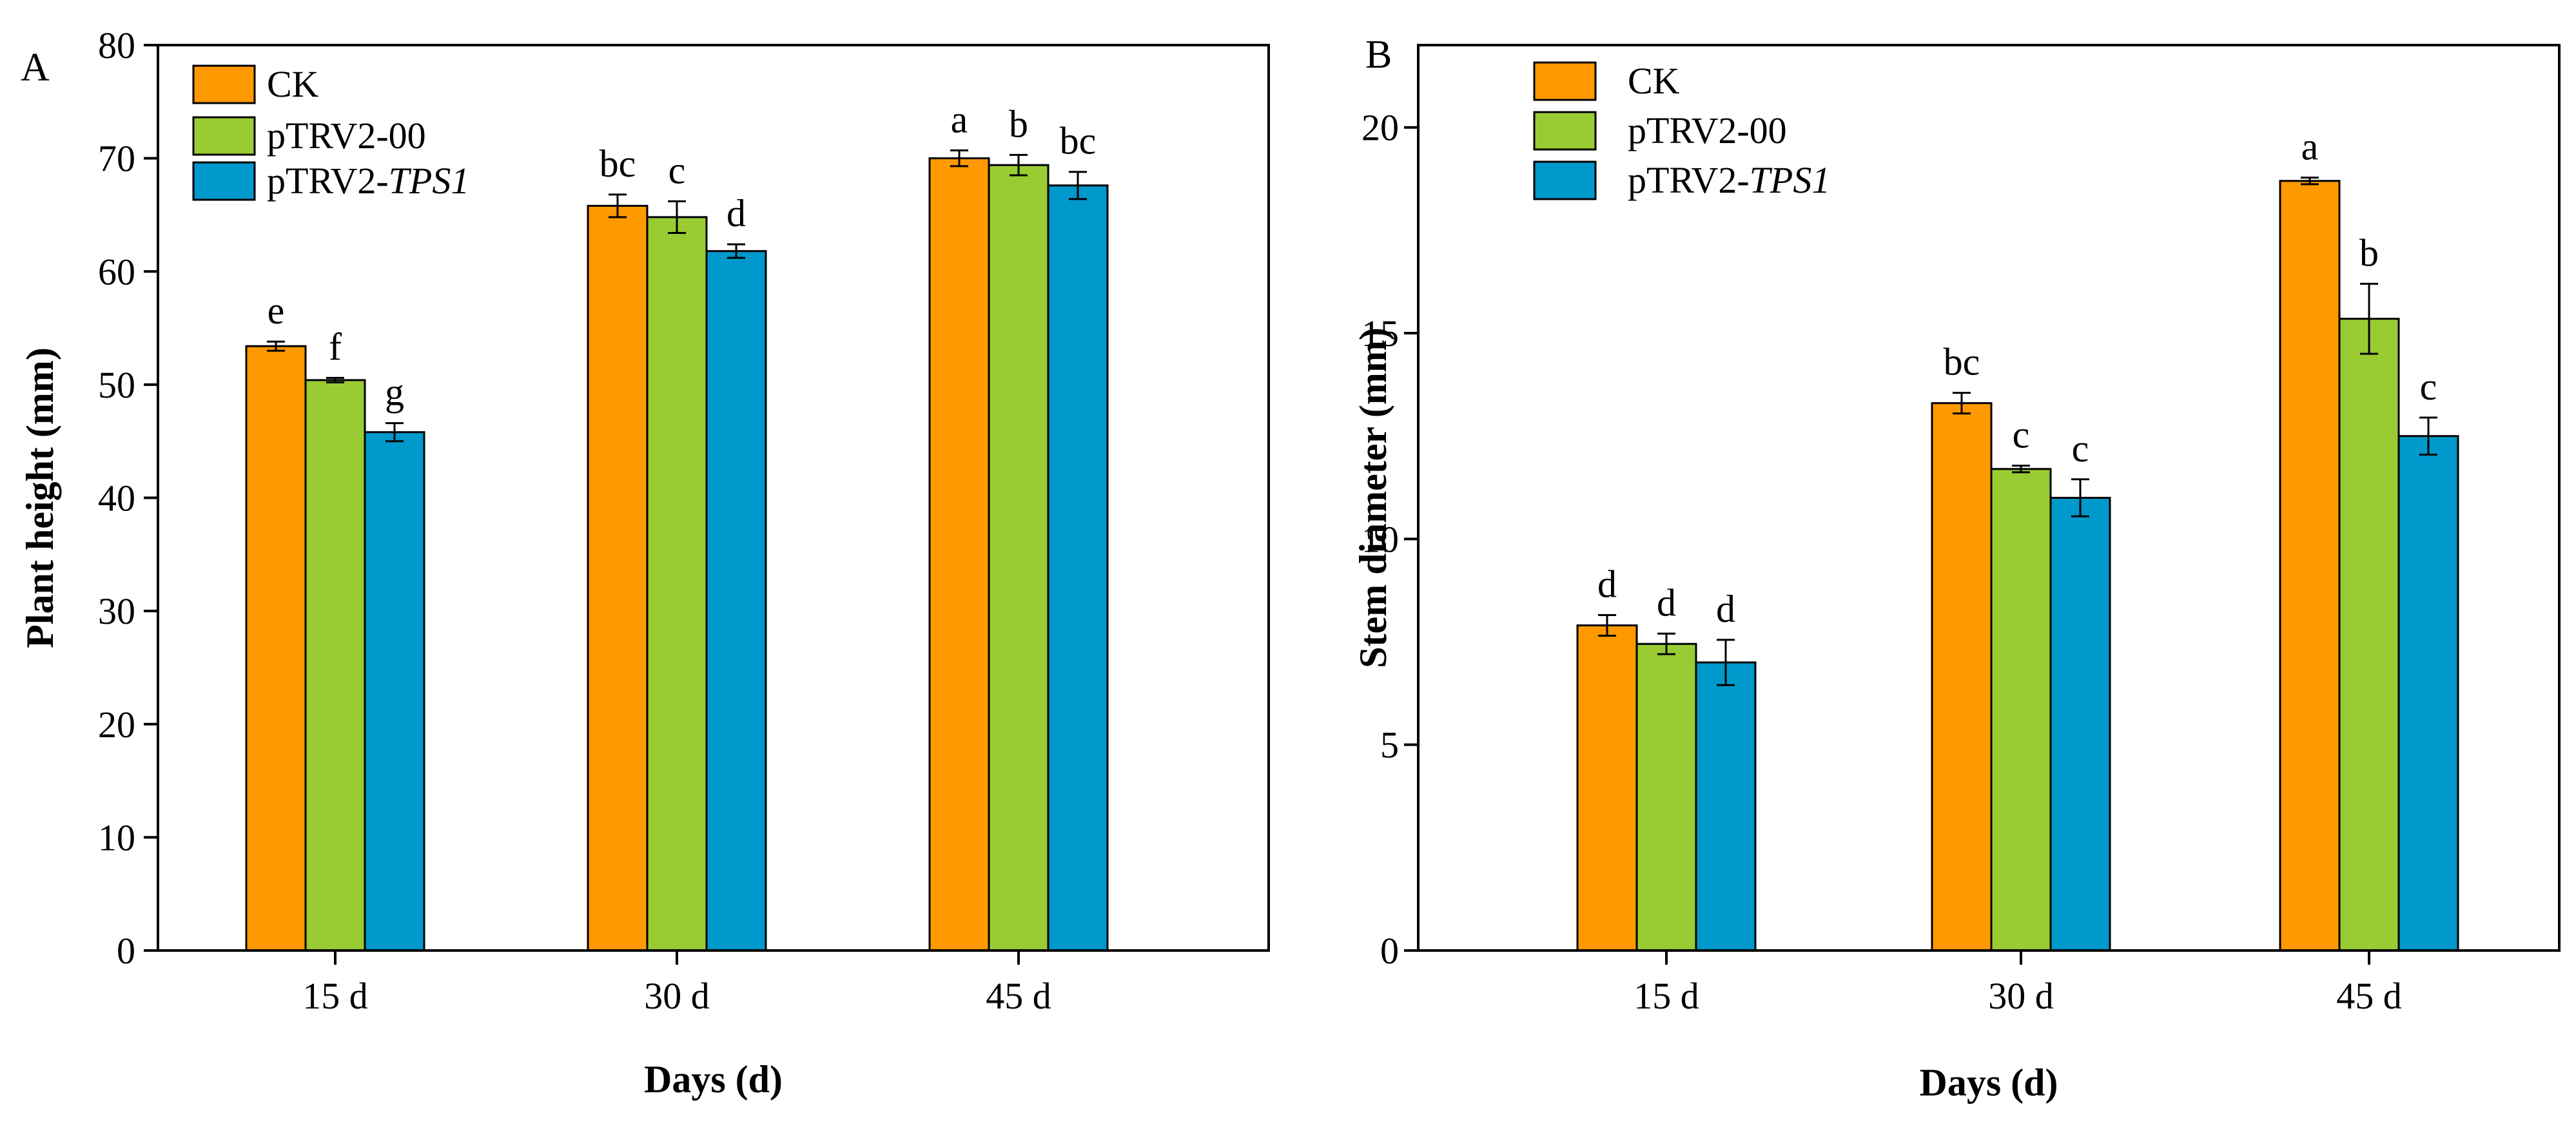  I want to click on panel-label: B, so click(1378, 55).